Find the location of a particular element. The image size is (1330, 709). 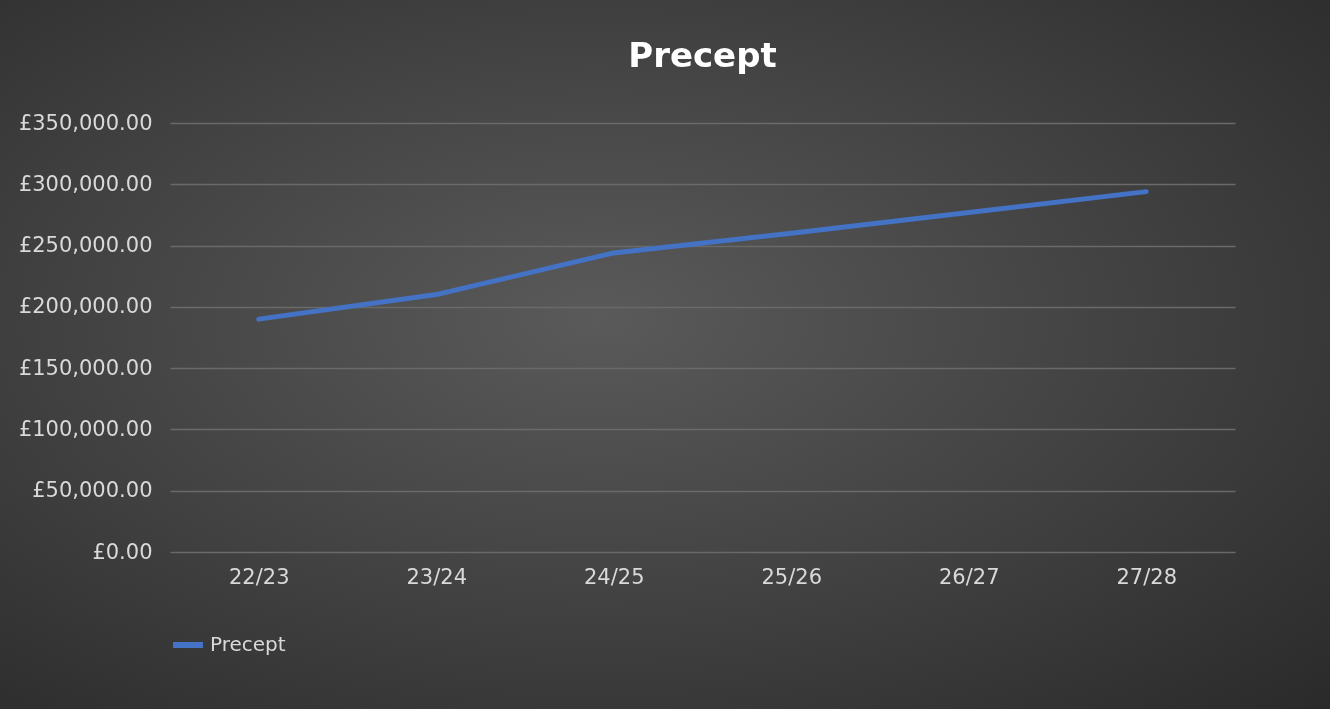

y-tick-label: £150,000.00 is located at coordinates (85, 367).